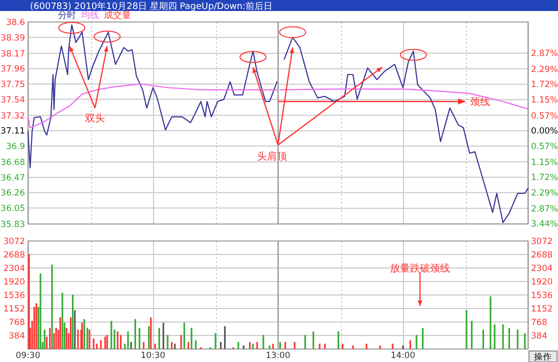 This screenshot has width=558, height=362. Describe the element at coordinates (544, 131) in the screenshot. I see `y2-tick-label: 0.00%` at that location.